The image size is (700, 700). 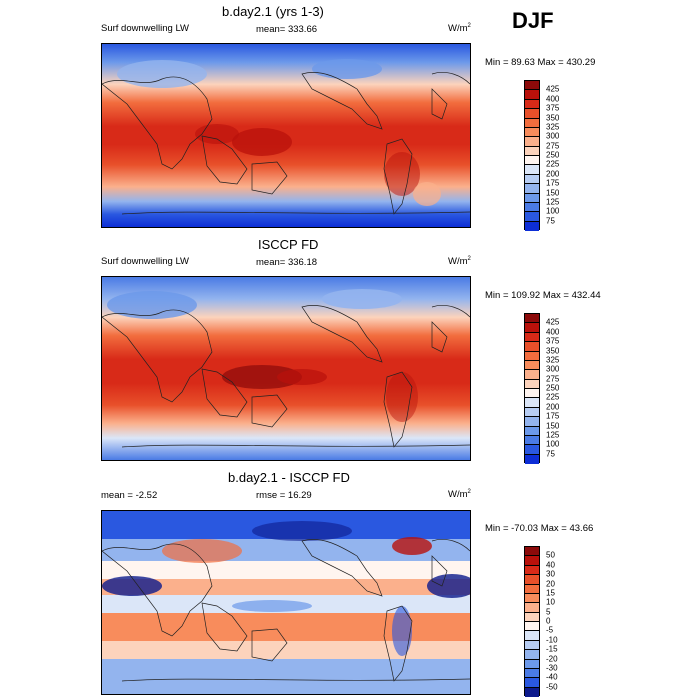 What do you see at coordinates (552, 687) in the screenshot?
I see `colorbar-level-label: -50` at bounding box center [552, 687].